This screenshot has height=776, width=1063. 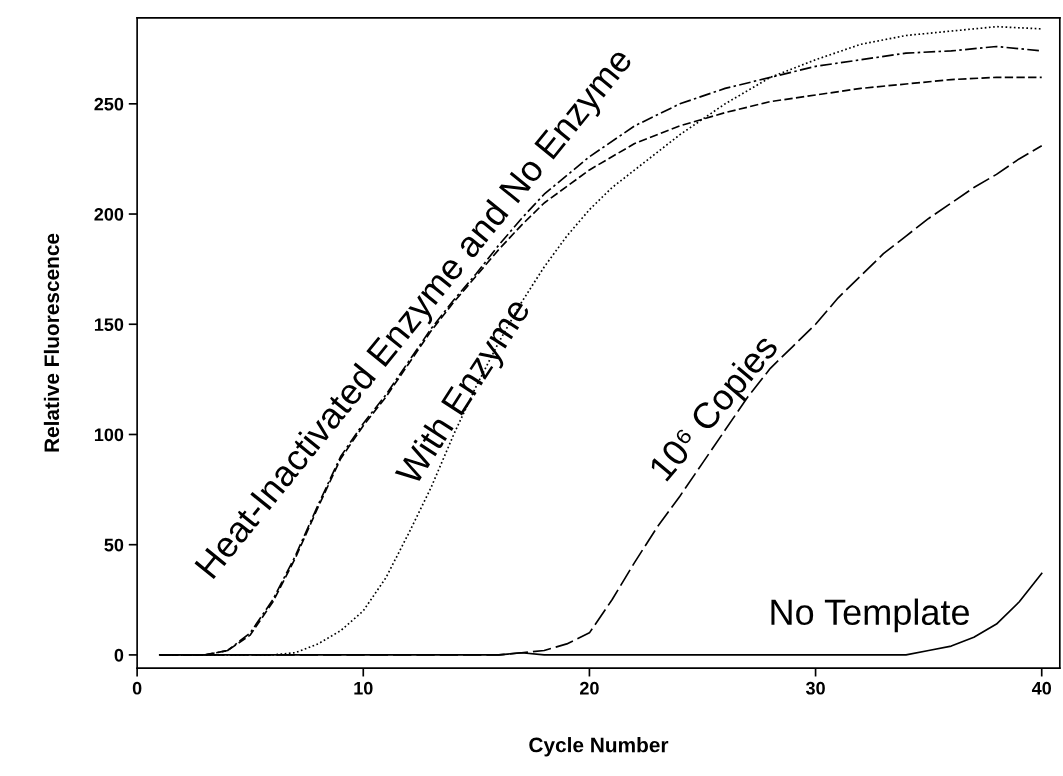 I want to click on y-tick-label: 50, so click(x=114, y=545).